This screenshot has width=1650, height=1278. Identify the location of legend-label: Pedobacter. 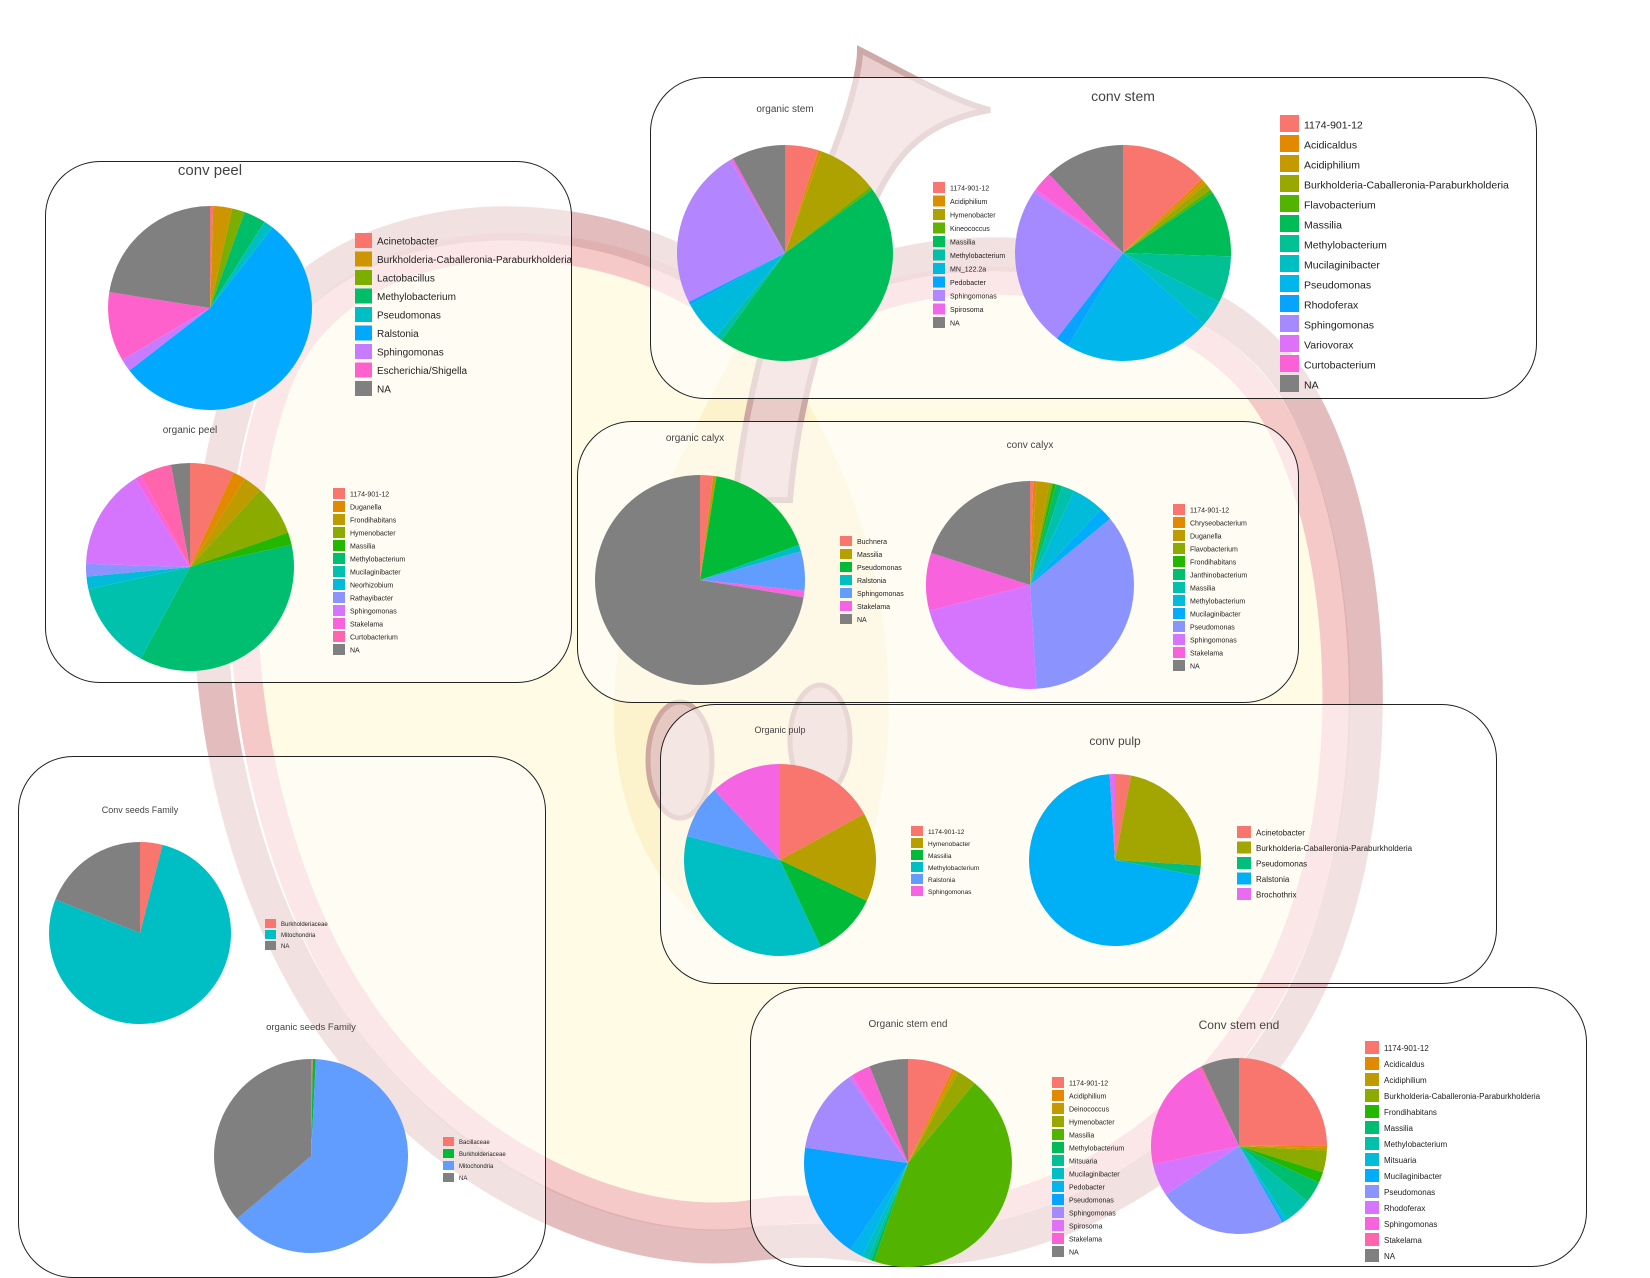
(1087, 1188).